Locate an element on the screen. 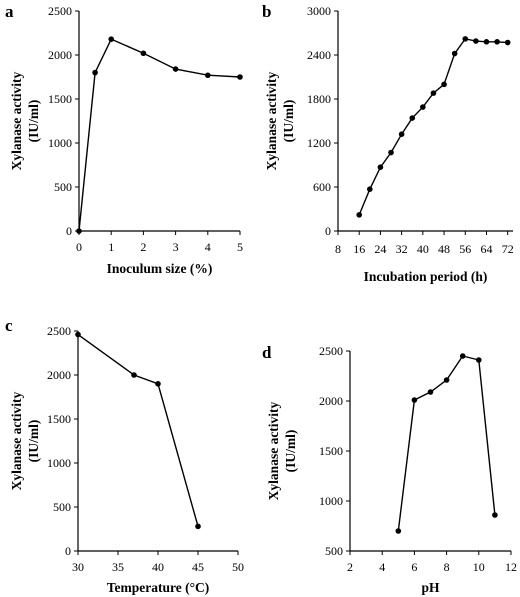  panel-label: a is located at coordinates (9, 11).